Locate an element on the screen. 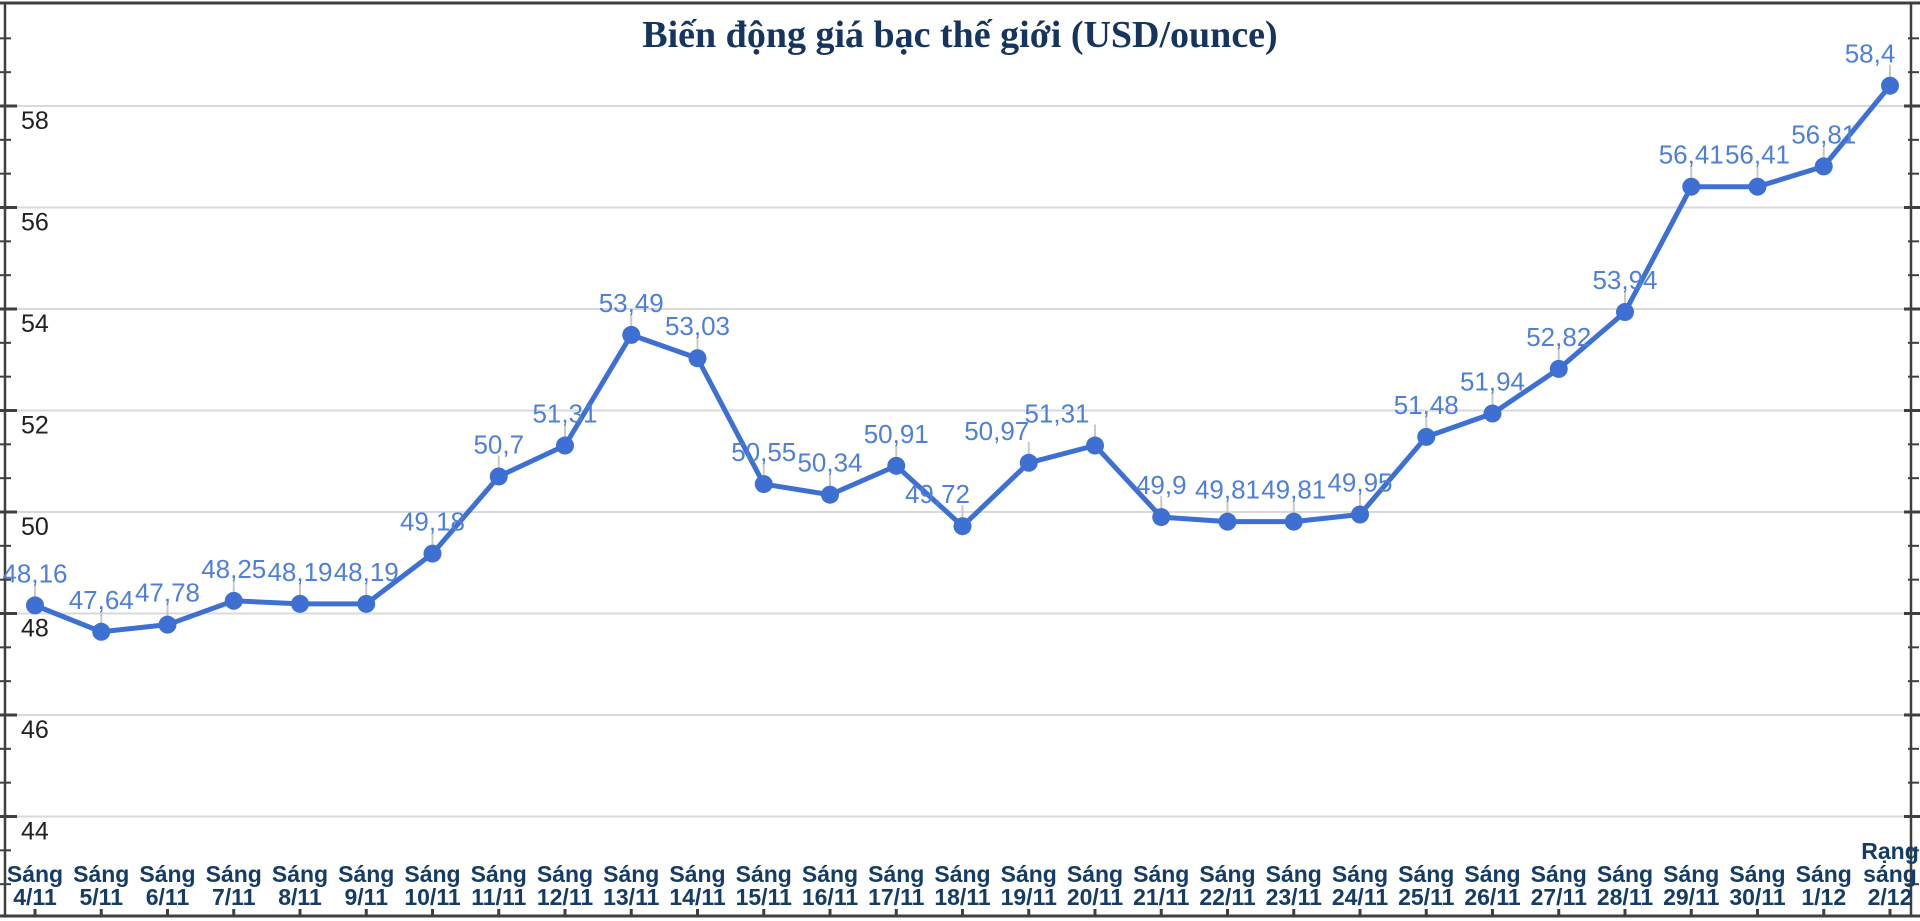  x-axis-tick-label: Sáng 12/11 is located at coordinates (565, 885).